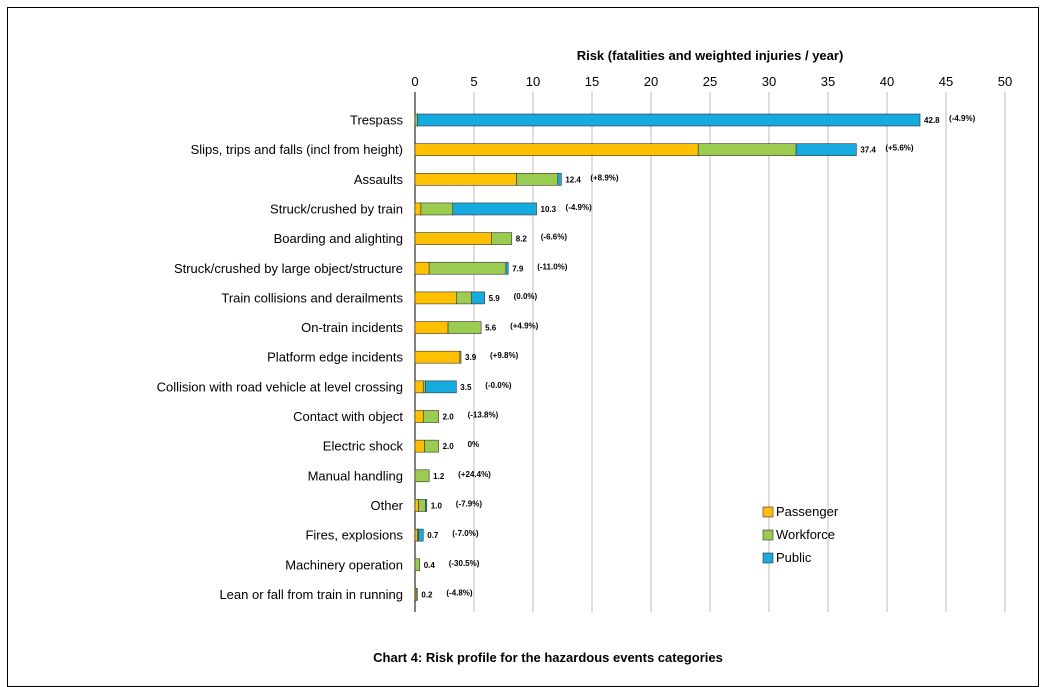 The height and width of the screenshot is (687, 1045). What do you see at coordinates (552, 266) in the screenshot?
I see `change-label: (-11.0%)` at bounding box center [552, 266].